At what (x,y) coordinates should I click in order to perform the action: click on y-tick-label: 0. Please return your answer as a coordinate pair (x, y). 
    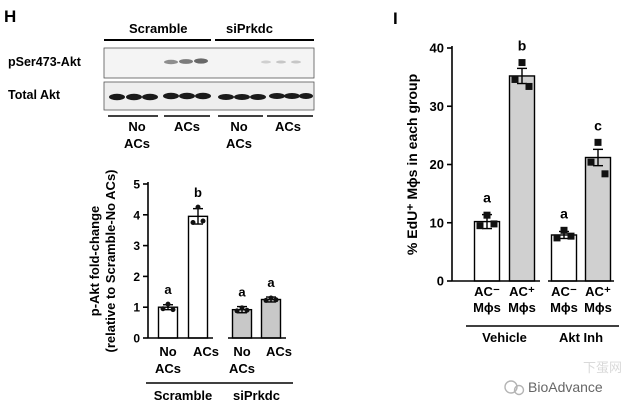
    Looking at the image, I should click on (440, 281).